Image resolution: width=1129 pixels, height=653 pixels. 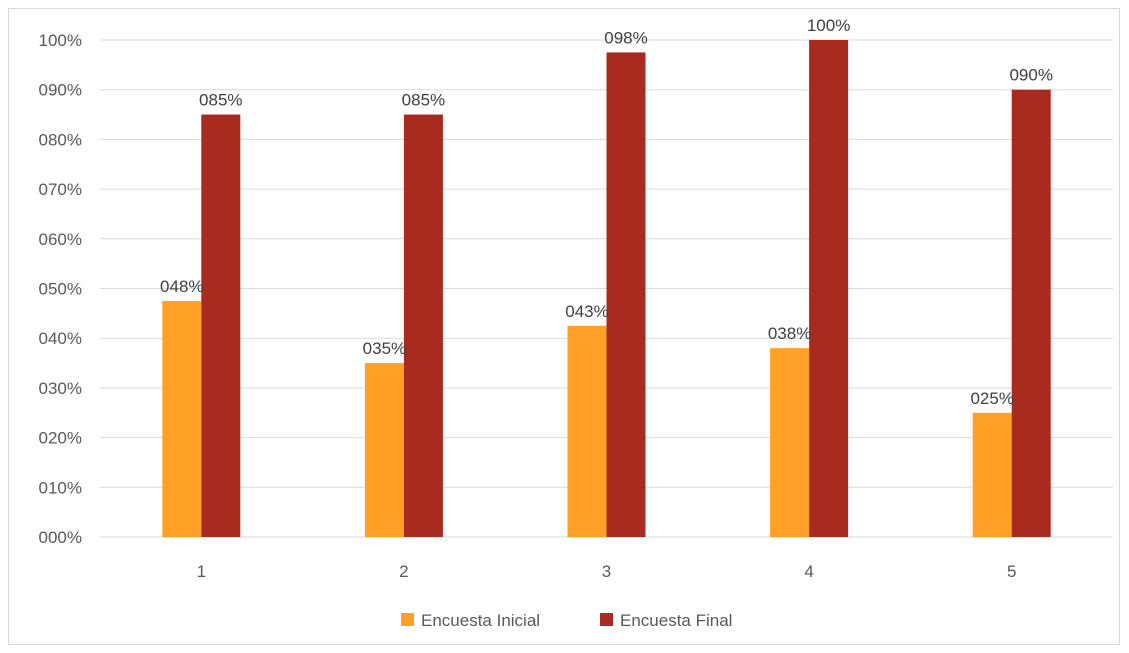 I want to click on y-tick-label: 080%, so click(x=60, y=139).